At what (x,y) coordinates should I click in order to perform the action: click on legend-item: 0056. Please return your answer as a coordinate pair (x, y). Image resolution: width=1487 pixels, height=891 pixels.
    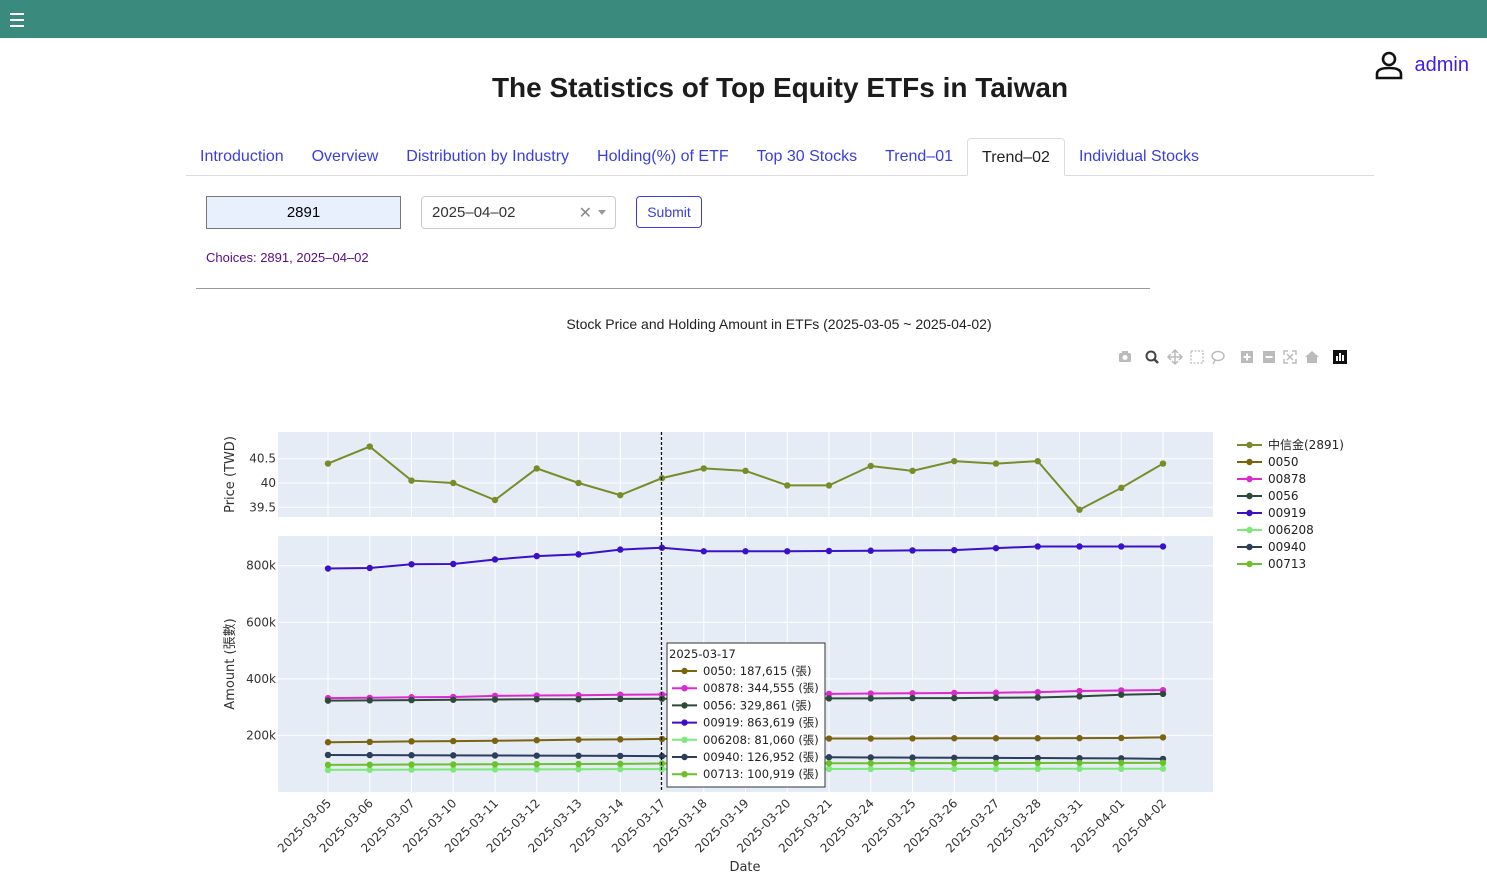
    Looking at the image, I should click on (1268, 496).